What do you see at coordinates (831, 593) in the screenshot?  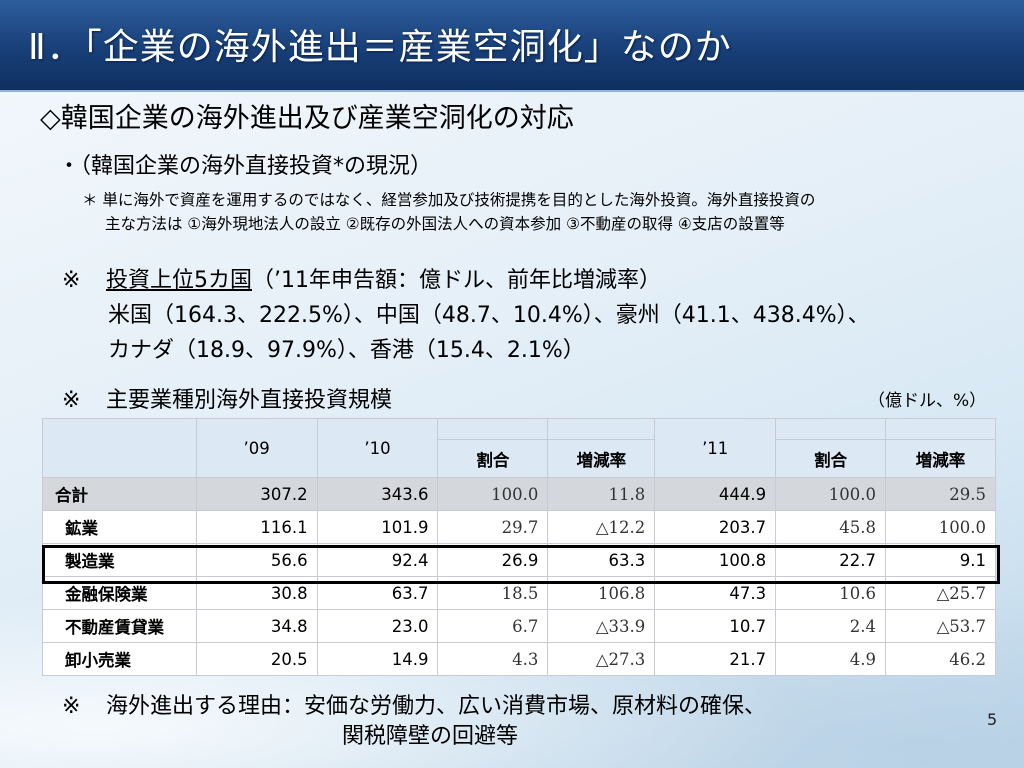 I see `cell-share-2011: 10.6` at bounding box center [831, 593].